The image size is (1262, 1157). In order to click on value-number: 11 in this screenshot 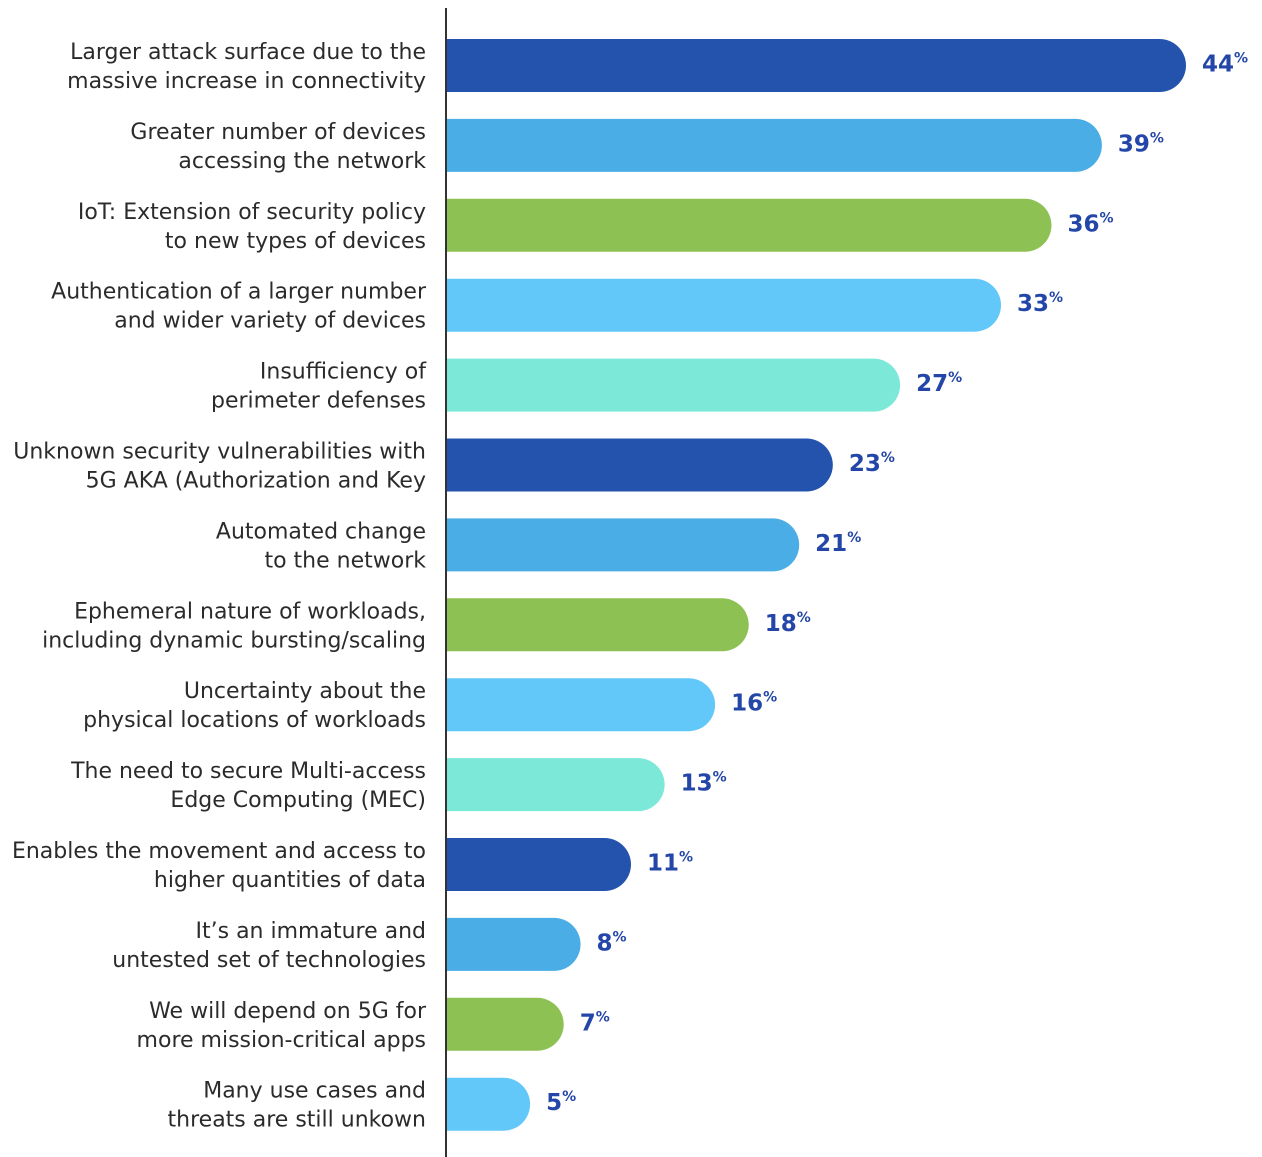, I will do `click(663, 864)`.